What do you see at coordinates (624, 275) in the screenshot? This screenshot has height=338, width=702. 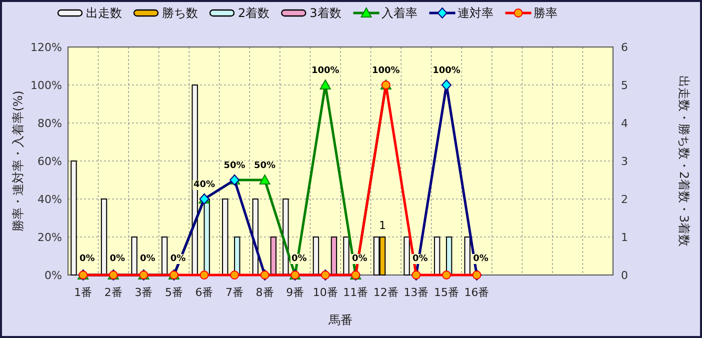 I see `y2-tick-label: 0` at bounding box center [624, 275].